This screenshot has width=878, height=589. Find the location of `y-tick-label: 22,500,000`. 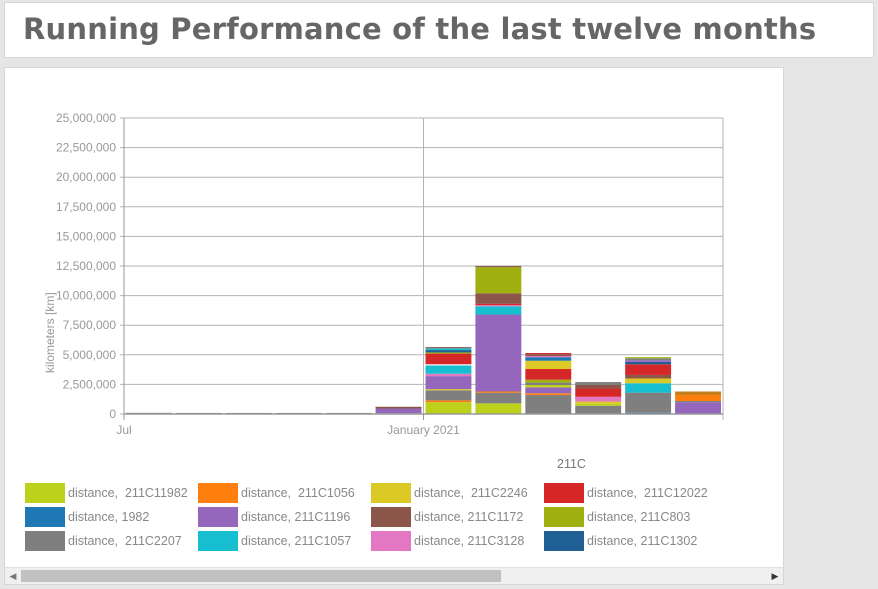

y-tick-label: 22,500,000 is located at coordinates (86, 148).